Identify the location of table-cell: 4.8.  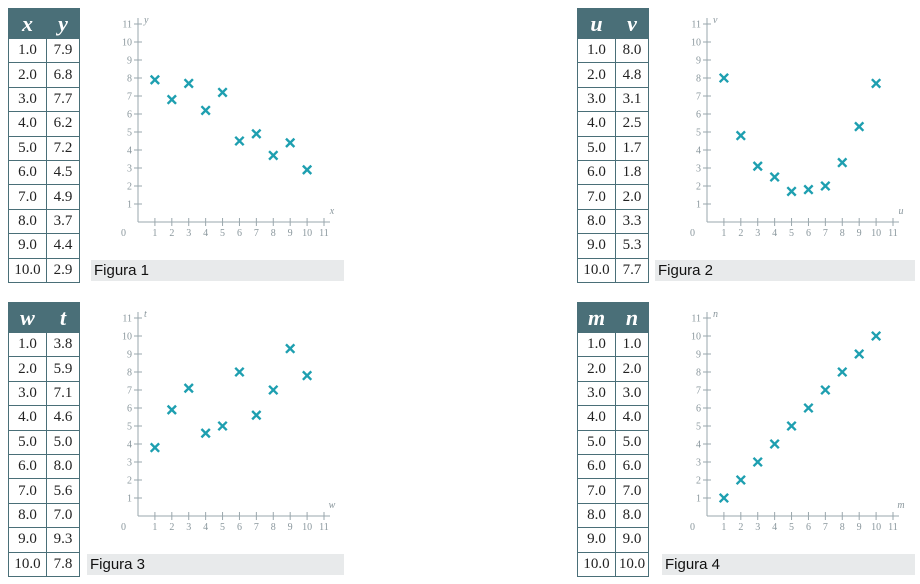
(632, 75).